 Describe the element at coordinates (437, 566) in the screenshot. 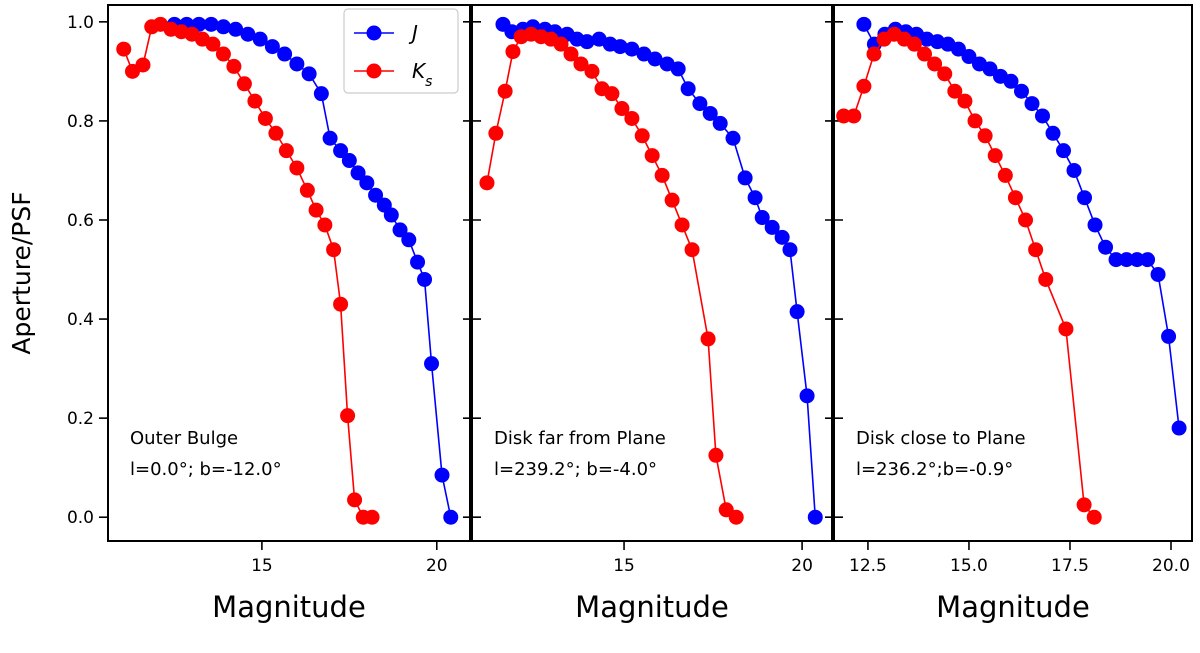

I see `x-tick-label: 20` at that location.